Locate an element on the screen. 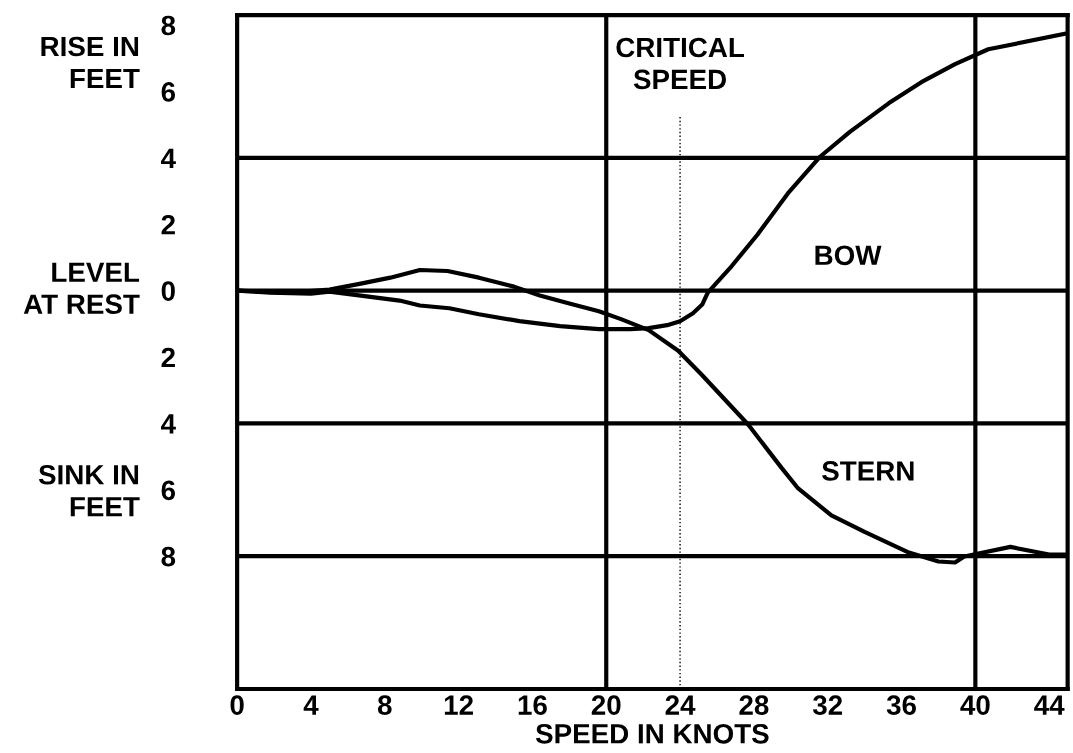 This screenshot has height=753, width=1073. x-tick-label: 0 is located at coordinates (237, 705).